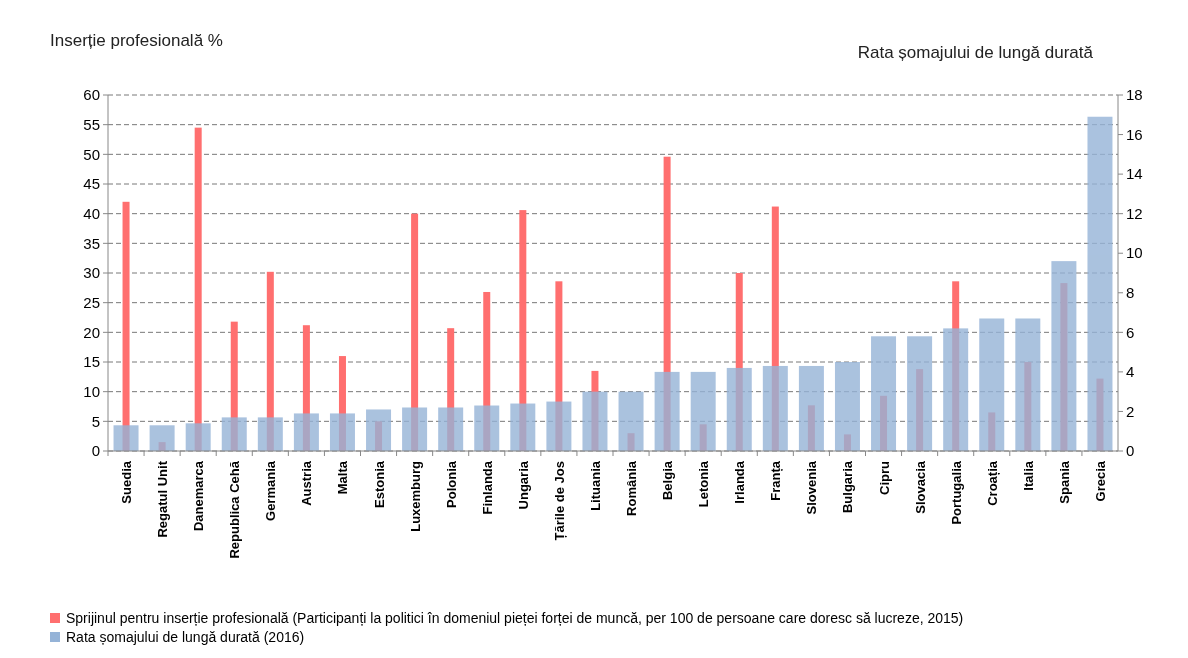 This screenshot has height=658, width=1188. Describe the element at coordinates (91, 273) in the screenshot. I see `y-tick-label: 30` at that location.